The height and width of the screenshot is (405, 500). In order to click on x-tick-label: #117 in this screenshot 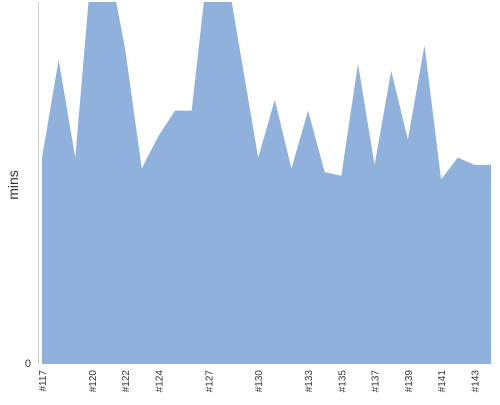, I will do `click(43, 381)`.